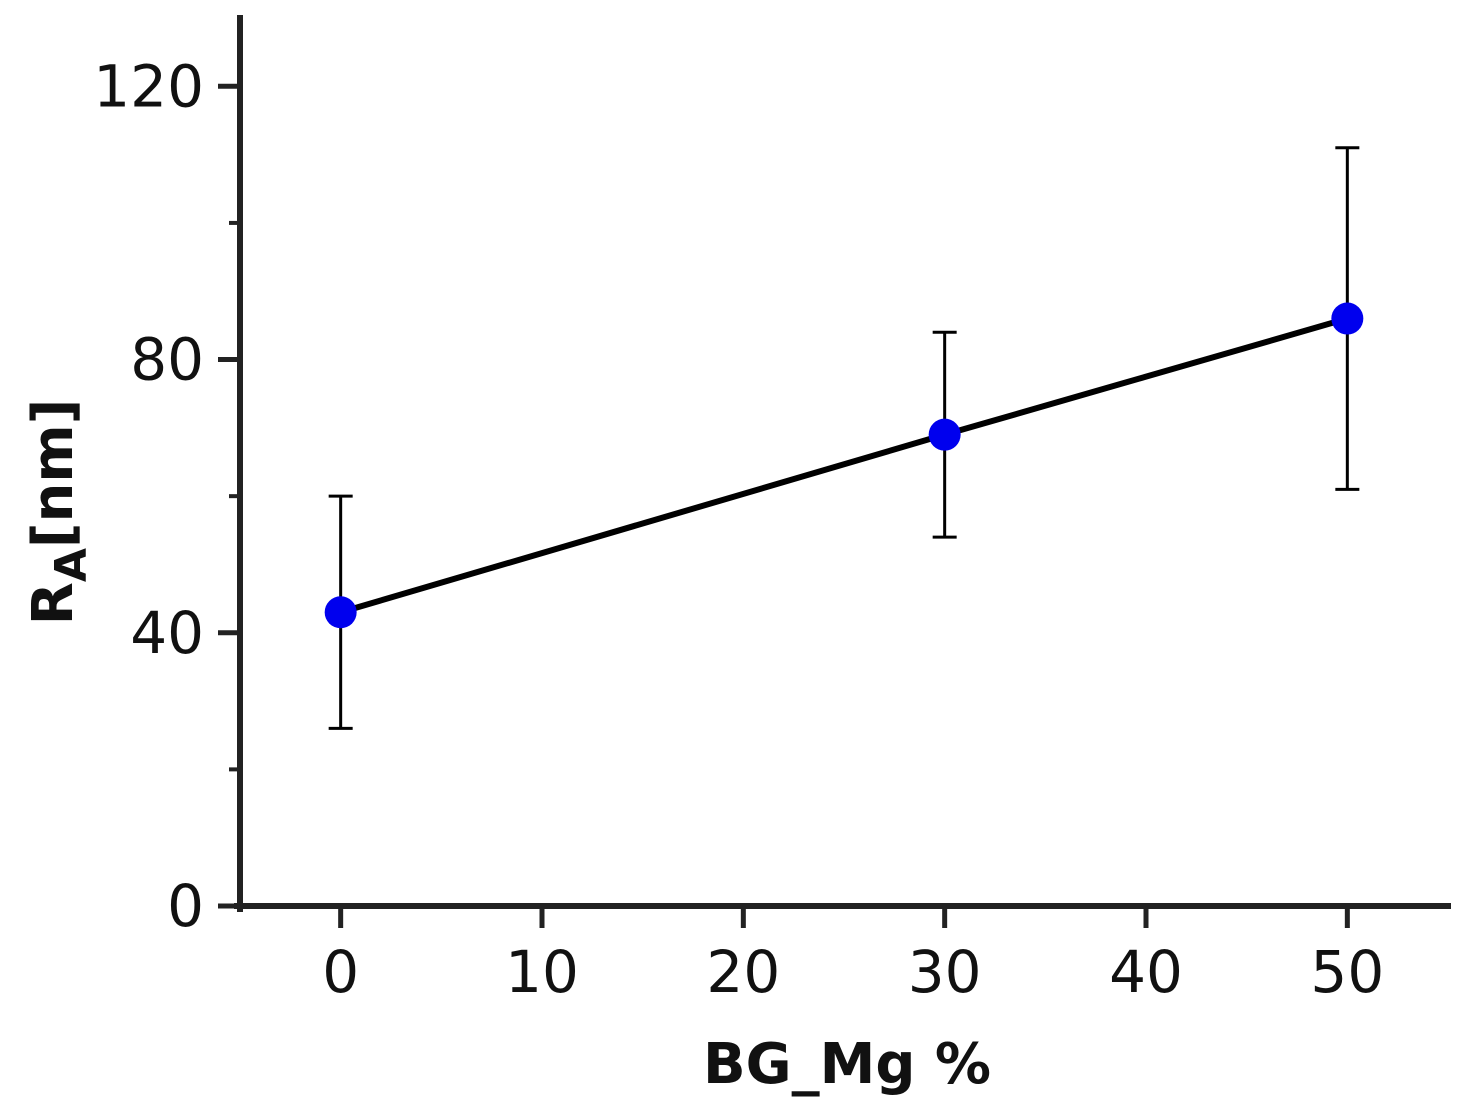 The image size is (1473, 1119). I want to click on y-tick-label: 120, so click(148, 86).